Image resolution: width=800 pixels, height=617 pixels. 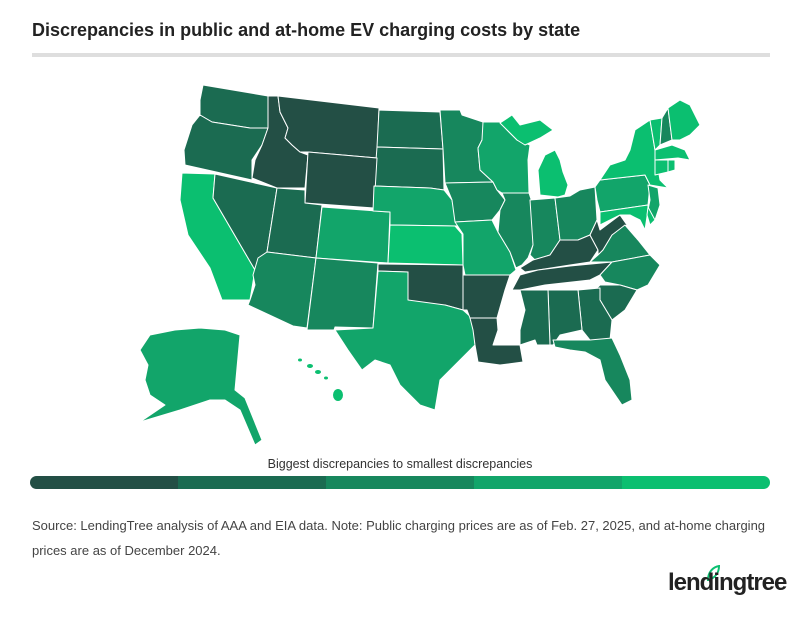 I want to click on state-al, so click(x=565, y=317).